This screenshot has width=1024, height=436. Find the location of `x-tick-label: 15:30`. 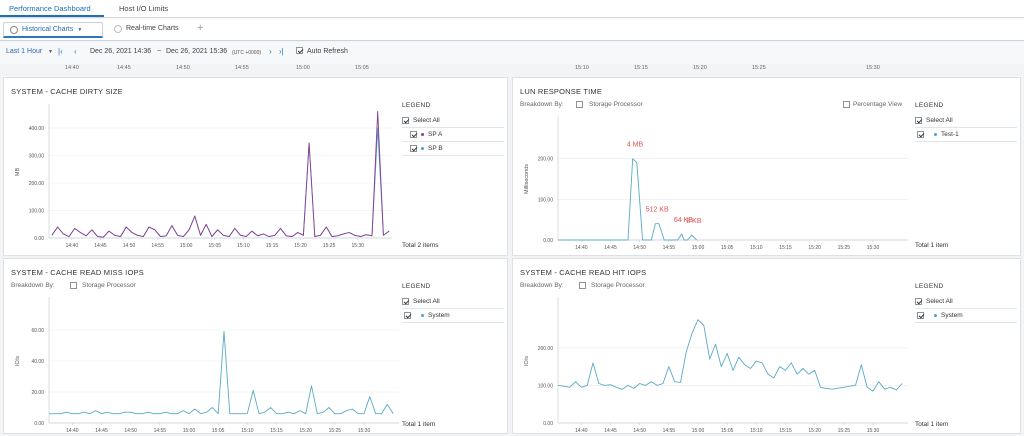

x-tick-label: 15:30 is located at coordinates (364, 431).